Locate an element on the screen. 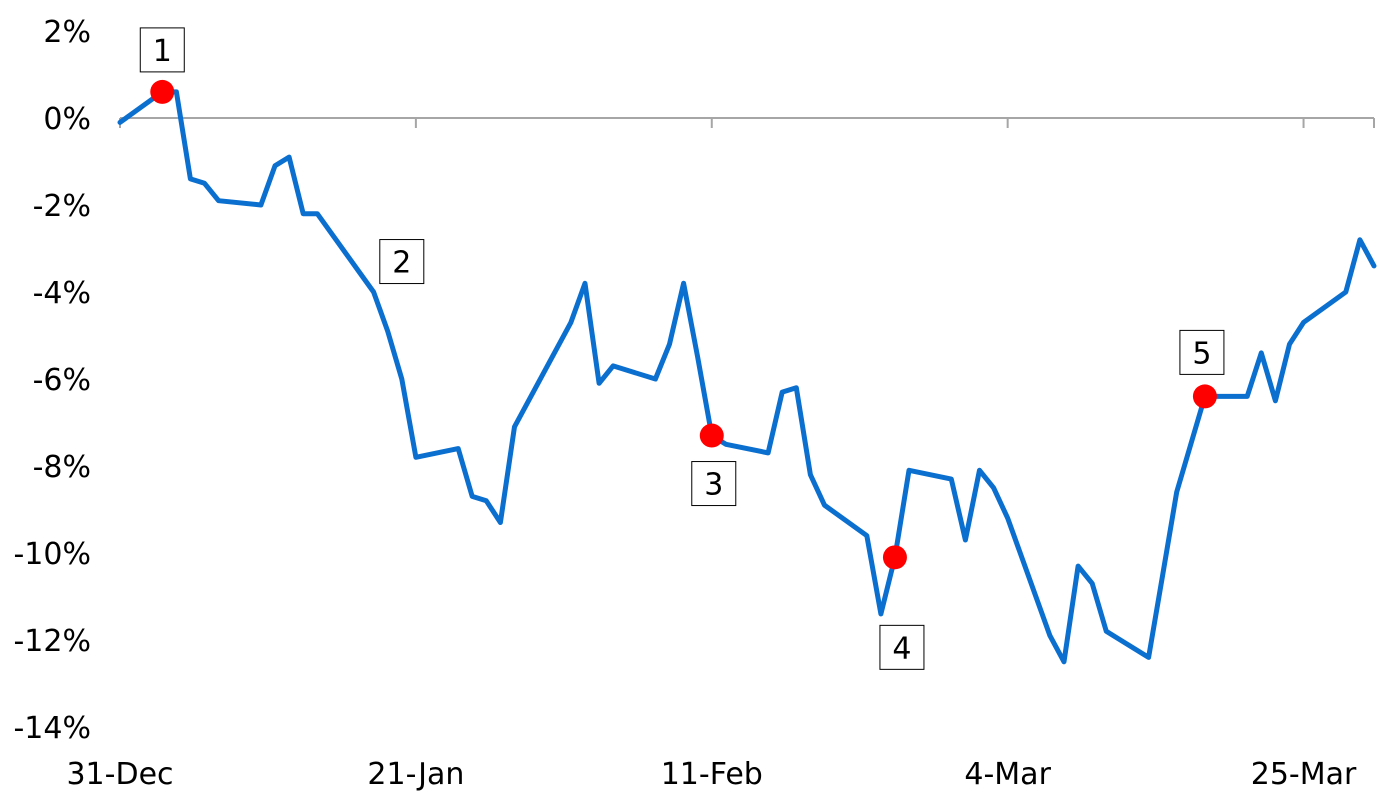 The image size is (1380, 800). annotation-label: 1 is located at coordinates (162, 51).